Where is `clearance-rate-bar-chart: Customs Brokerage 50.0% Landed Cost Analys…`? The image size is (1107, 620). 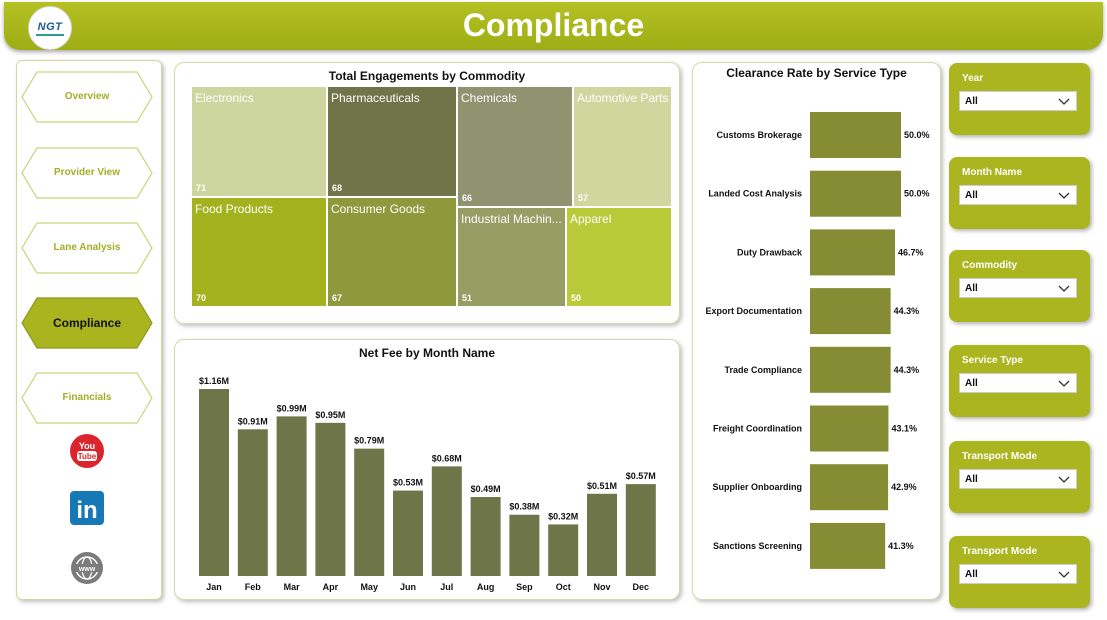
clearance-rate-bar-chart: Customs Brokerage 50.0% Landed Cost Analys… is located at coordinates (817, 340).